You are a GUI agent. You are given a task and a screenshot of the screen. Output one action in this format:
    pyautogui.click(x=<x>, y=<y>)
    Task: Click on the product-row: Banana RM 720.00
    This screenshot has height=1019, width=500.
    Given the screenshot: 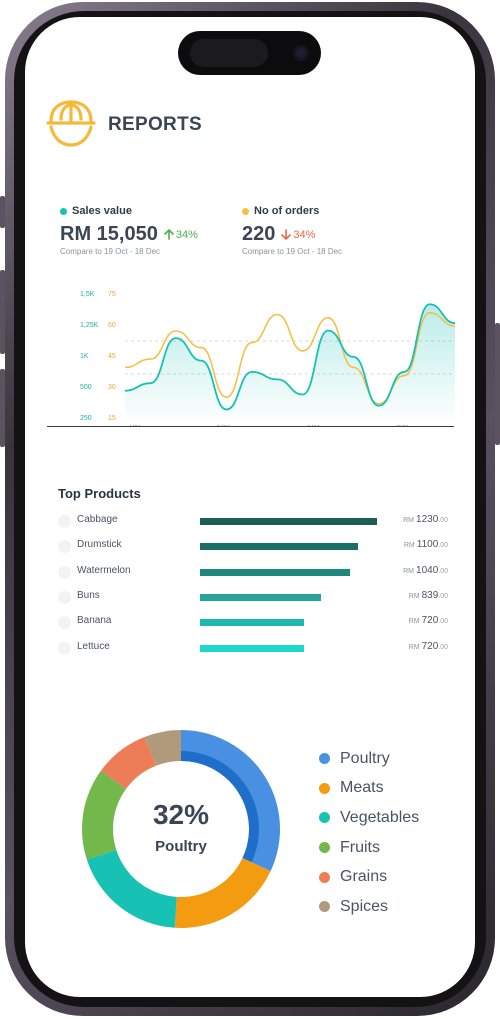 What is the action you would take?
    pyautogui.click(x=253, y=623)
    